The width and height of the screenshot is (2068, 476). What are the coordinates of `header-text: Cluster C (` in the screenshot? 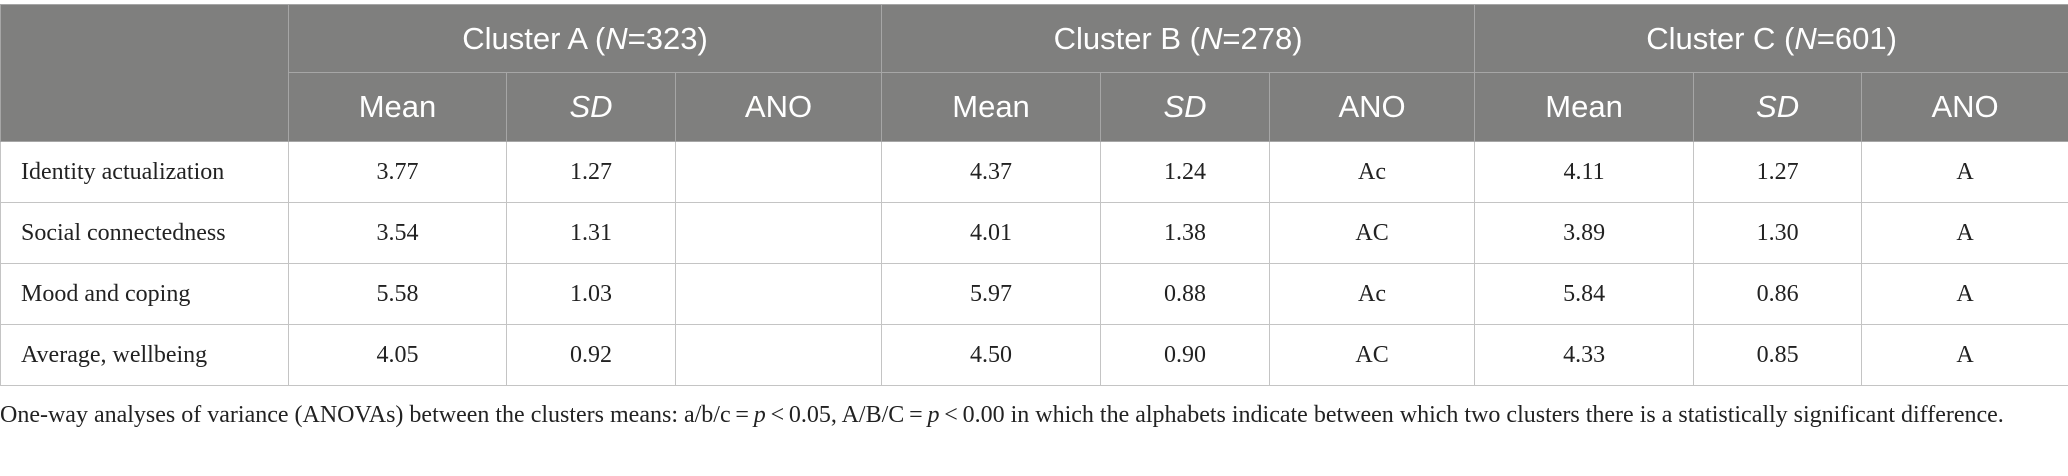 It's located at (1720, 38).